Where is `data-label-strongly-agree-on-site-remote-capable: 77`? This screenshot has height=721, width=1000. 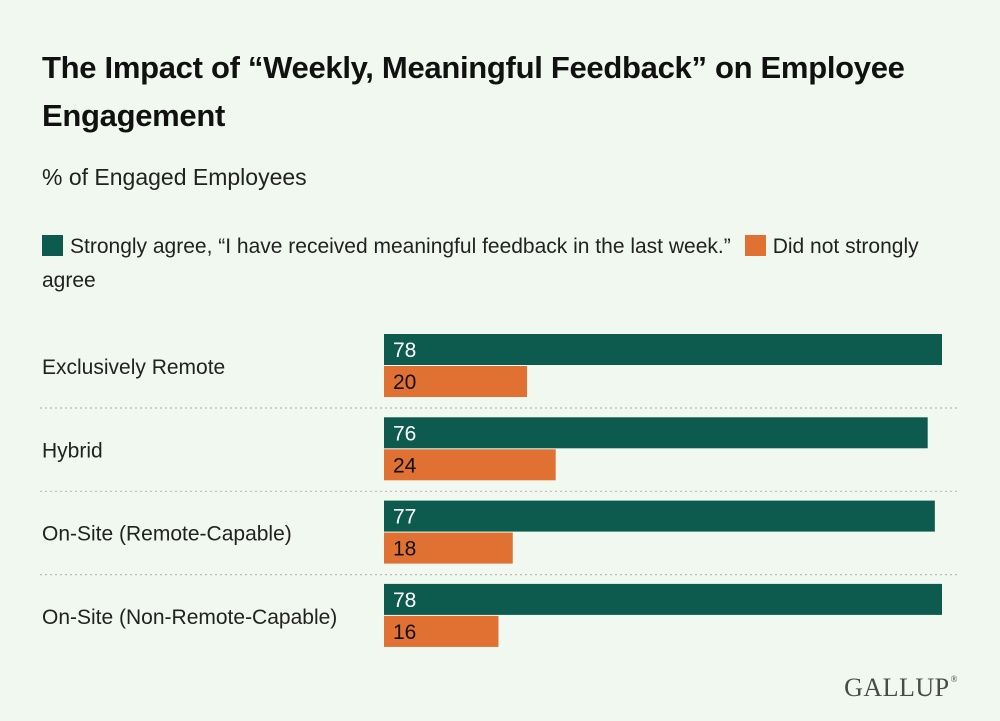
data-label-strongly-agree-on-site-remote-capable: 77 is located at coordinates (404, 517).